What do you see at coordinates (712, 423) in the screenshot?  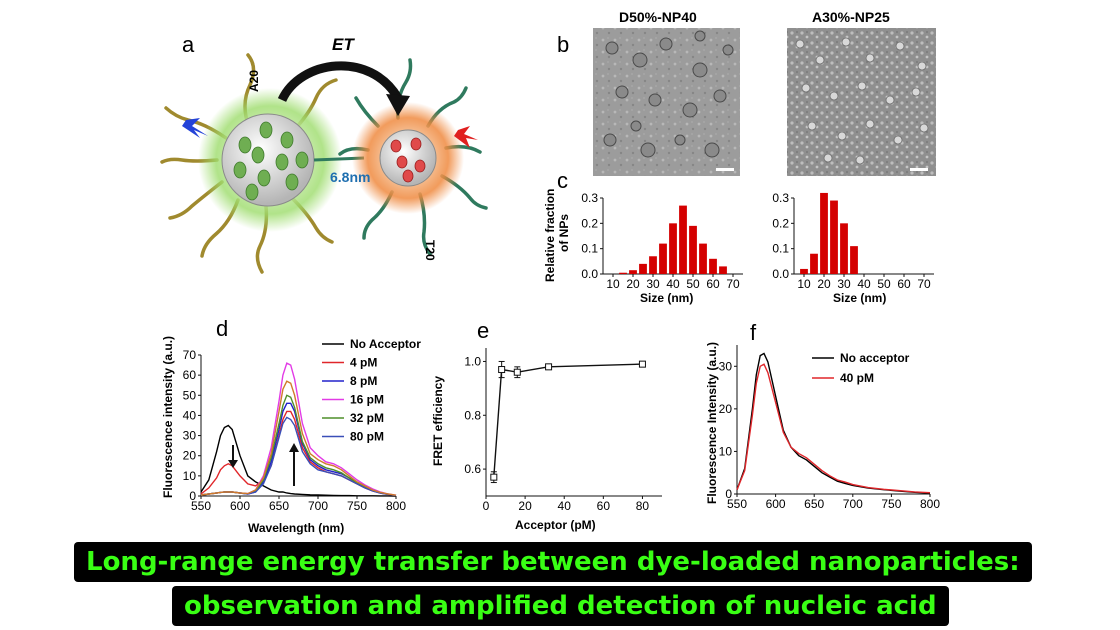 I see `spectra-f-ylabel: Fluorescence Intensity (a.u.)` at bounding box center [712, 423].